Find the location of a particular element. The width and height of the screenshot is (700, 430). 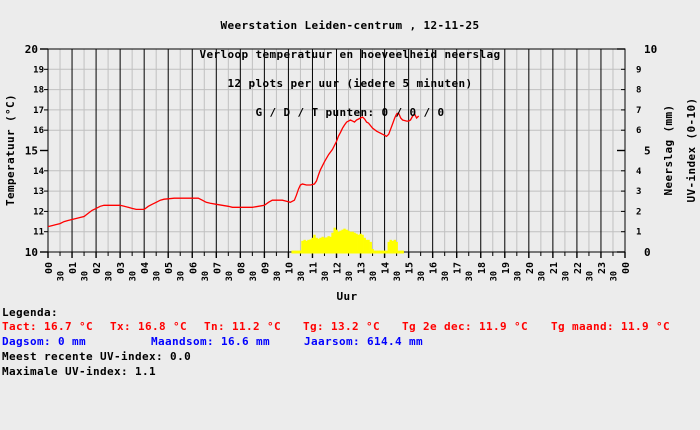

tick-label-hour: 18 is located at coordinates (482, 268).